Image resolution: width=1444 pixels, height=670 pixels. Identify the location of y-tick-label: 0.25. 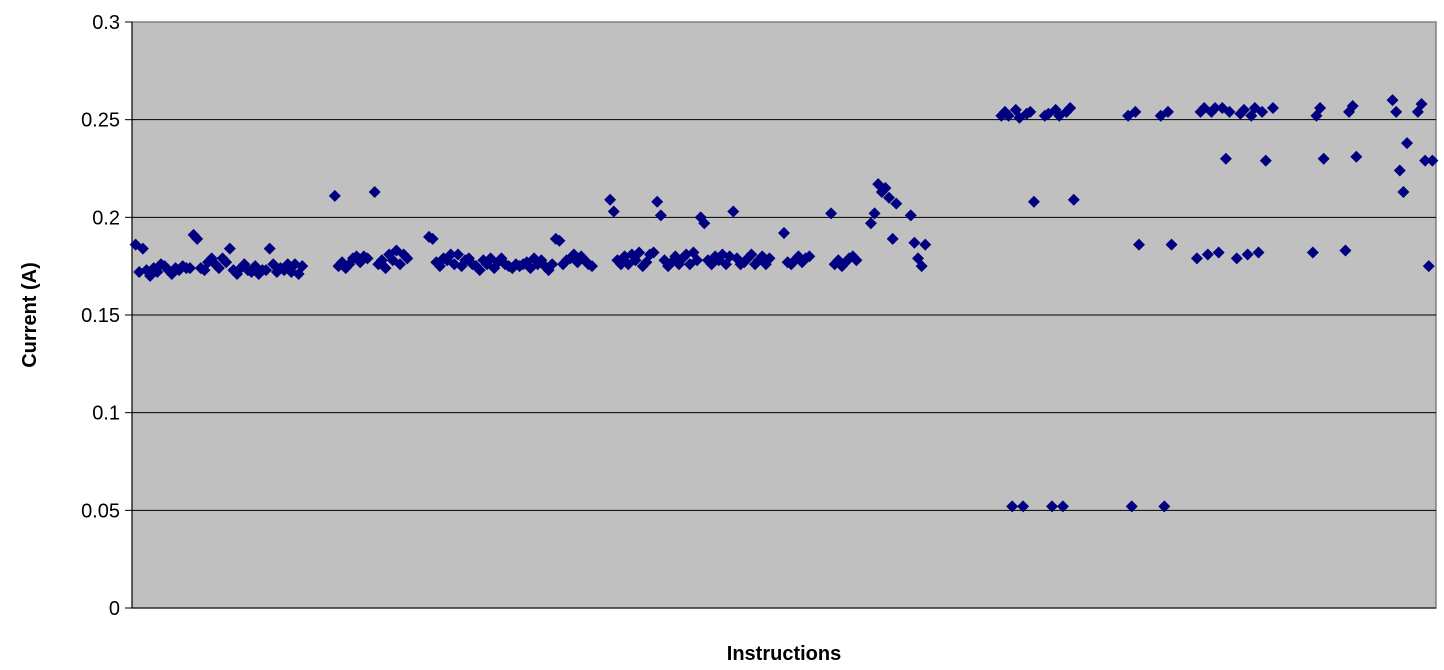
(100, 121).